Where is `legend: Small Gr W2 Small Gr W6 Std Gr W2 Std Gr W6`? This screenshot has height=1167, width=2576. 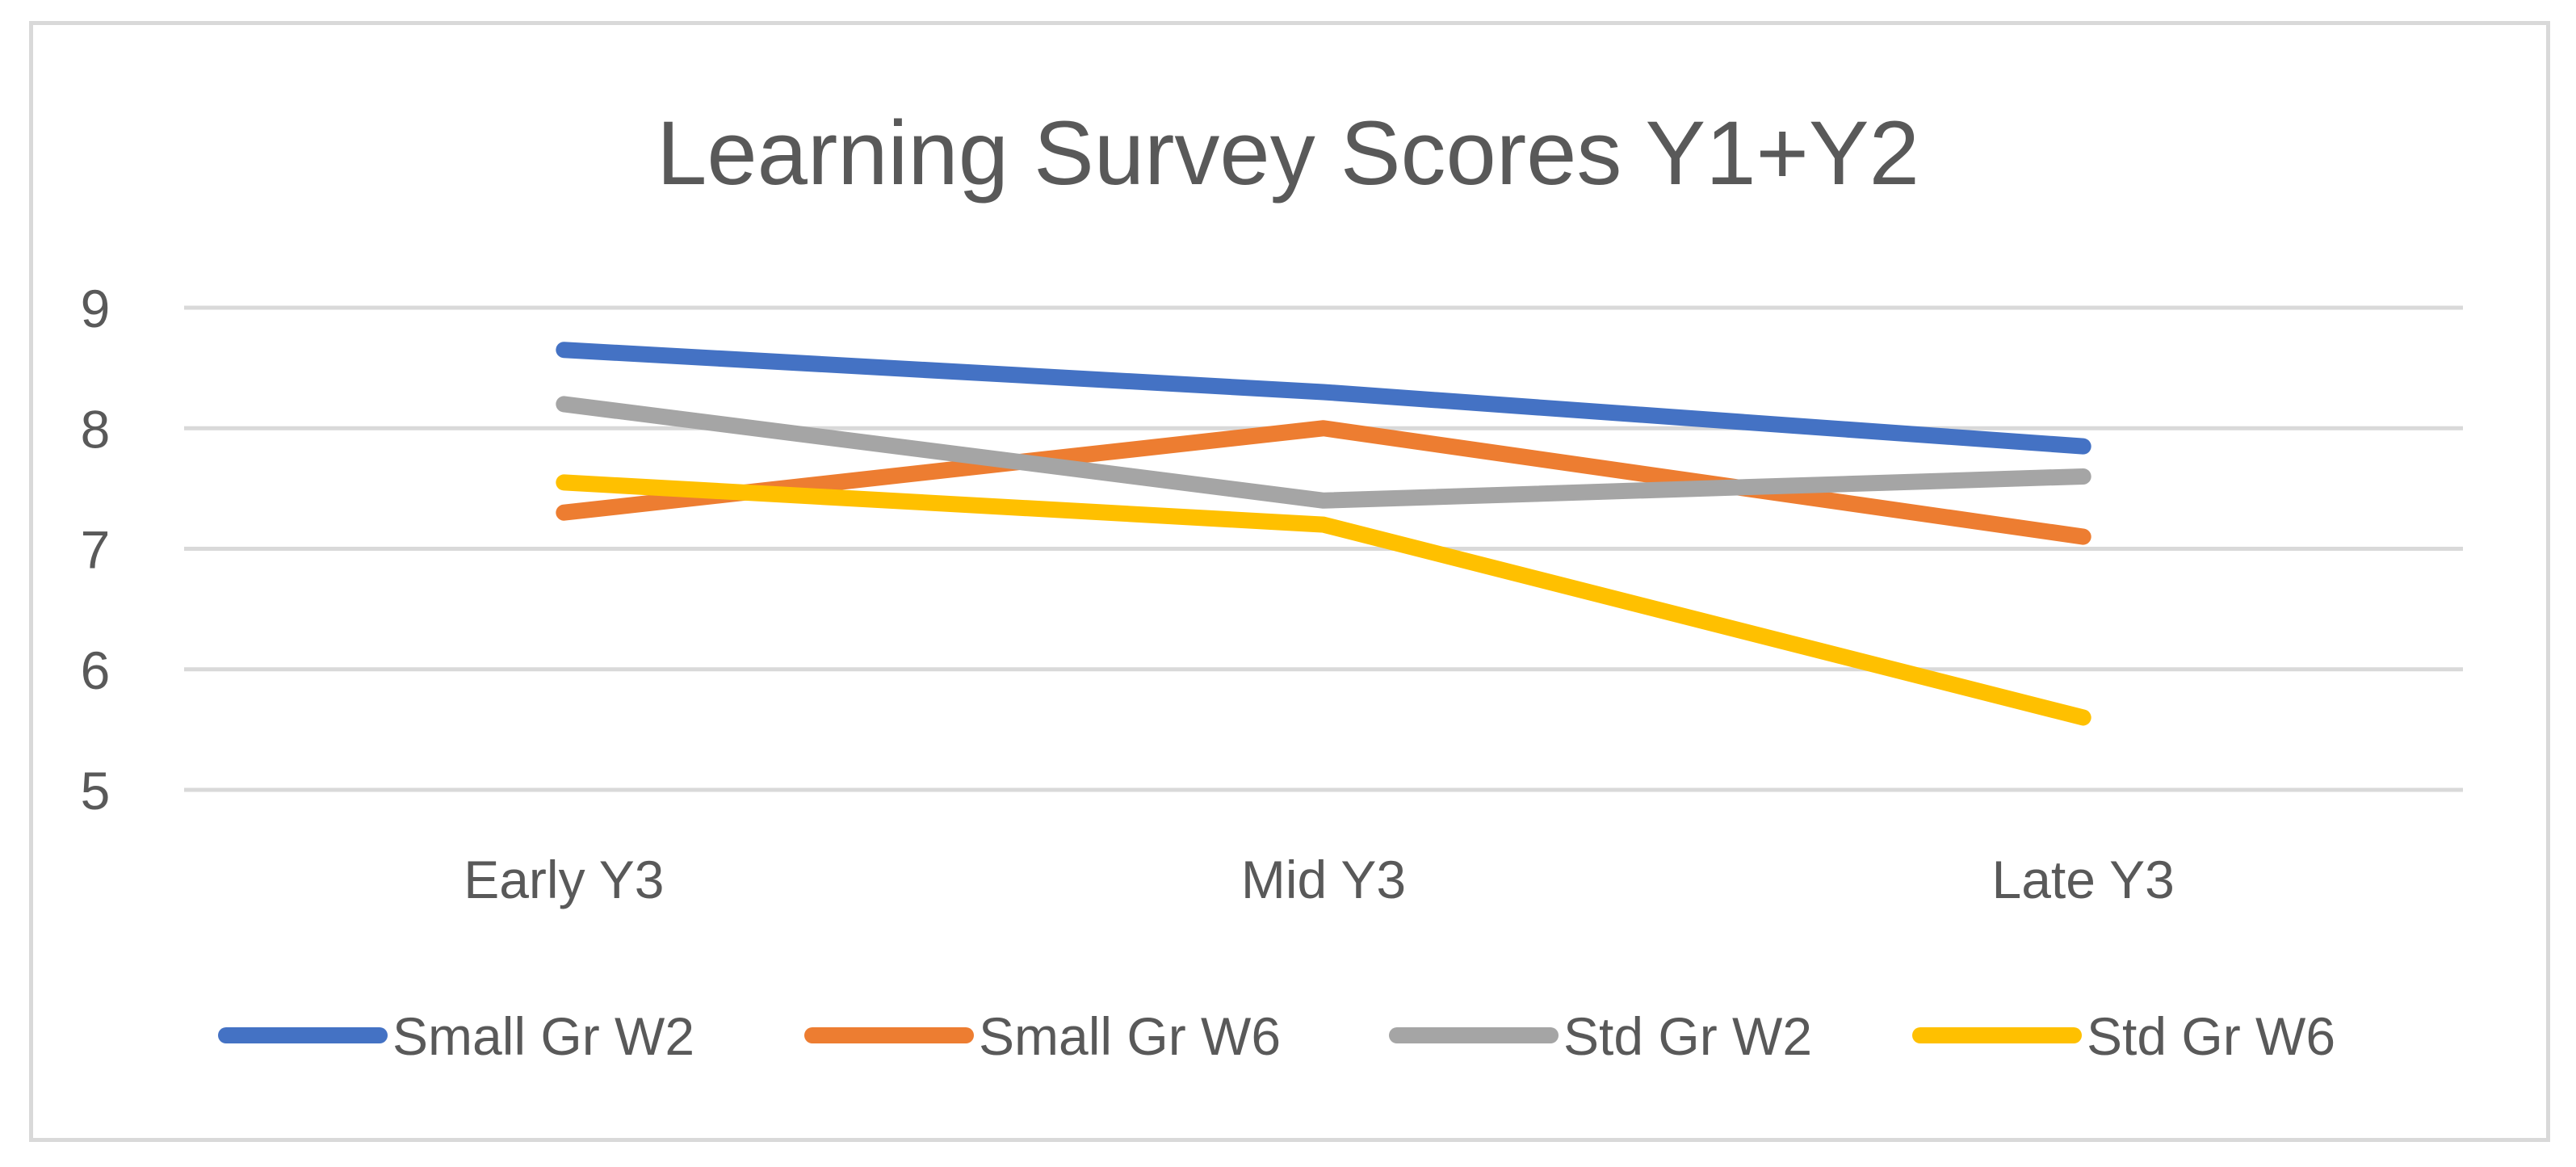
legend: Small Gr W2 Small Gr W6 Std Gr W2 Std Gr W6 is located at coordinates (1276, 1036).